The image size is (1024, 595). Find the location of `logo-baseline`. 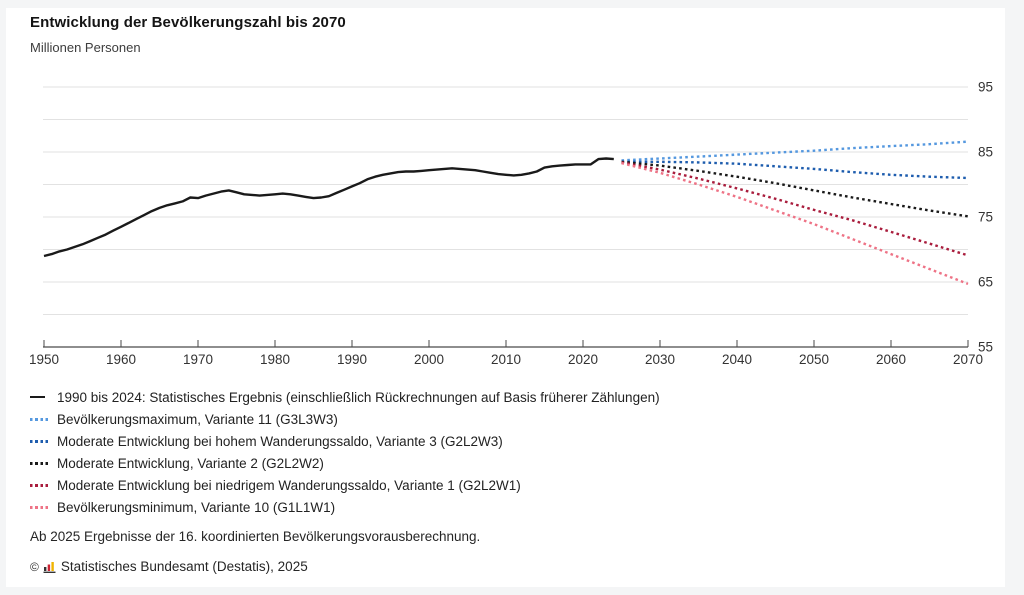

logo-baseline is located at coordinates (49, 572).